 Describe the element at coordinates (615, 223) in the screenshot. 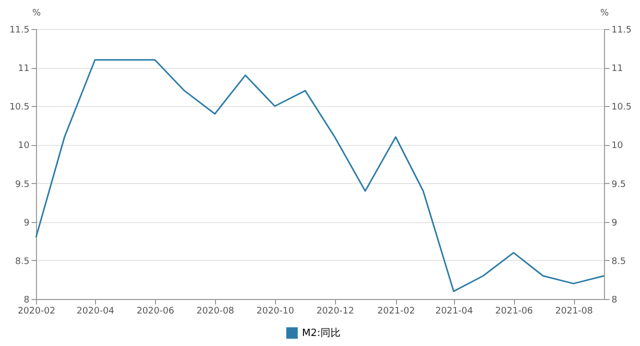

I see `y2-tick-label: 9` at that location.